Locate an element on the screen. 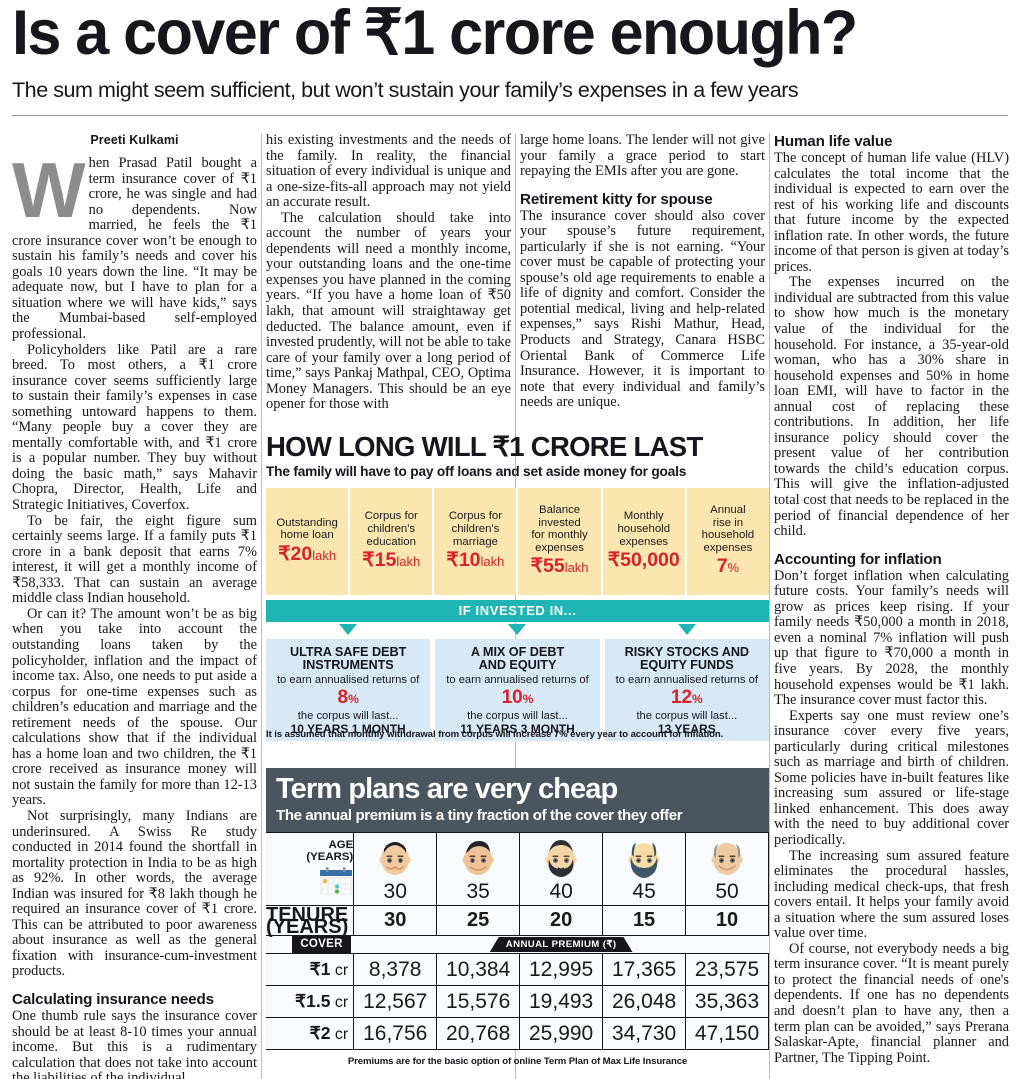 The image size is (1020, 1079). age-value: 40 is located at coordinates (561, 891).